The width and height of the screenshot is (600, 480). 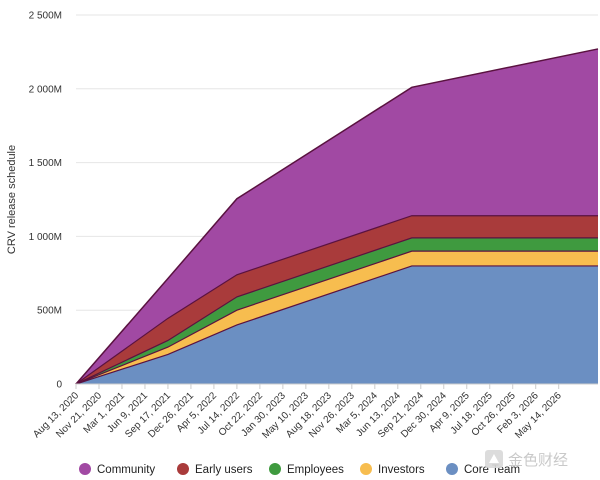 I want to click on watermark-text: 金色财经, so click(x=538, y=460).